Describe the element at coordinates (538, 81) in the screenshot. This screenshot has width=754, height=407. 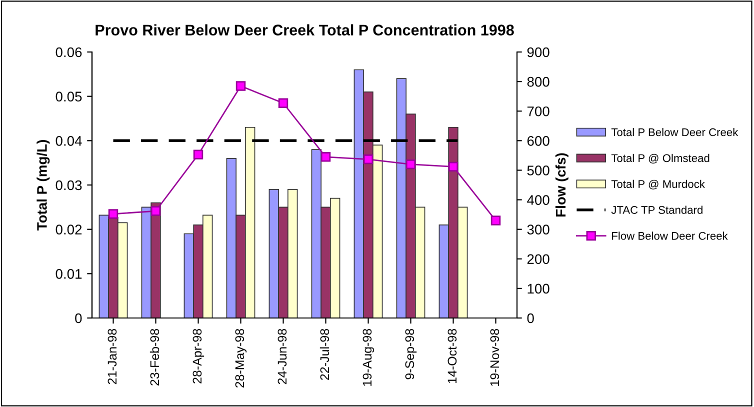
I see `y2-tick-label: 800` at that location.